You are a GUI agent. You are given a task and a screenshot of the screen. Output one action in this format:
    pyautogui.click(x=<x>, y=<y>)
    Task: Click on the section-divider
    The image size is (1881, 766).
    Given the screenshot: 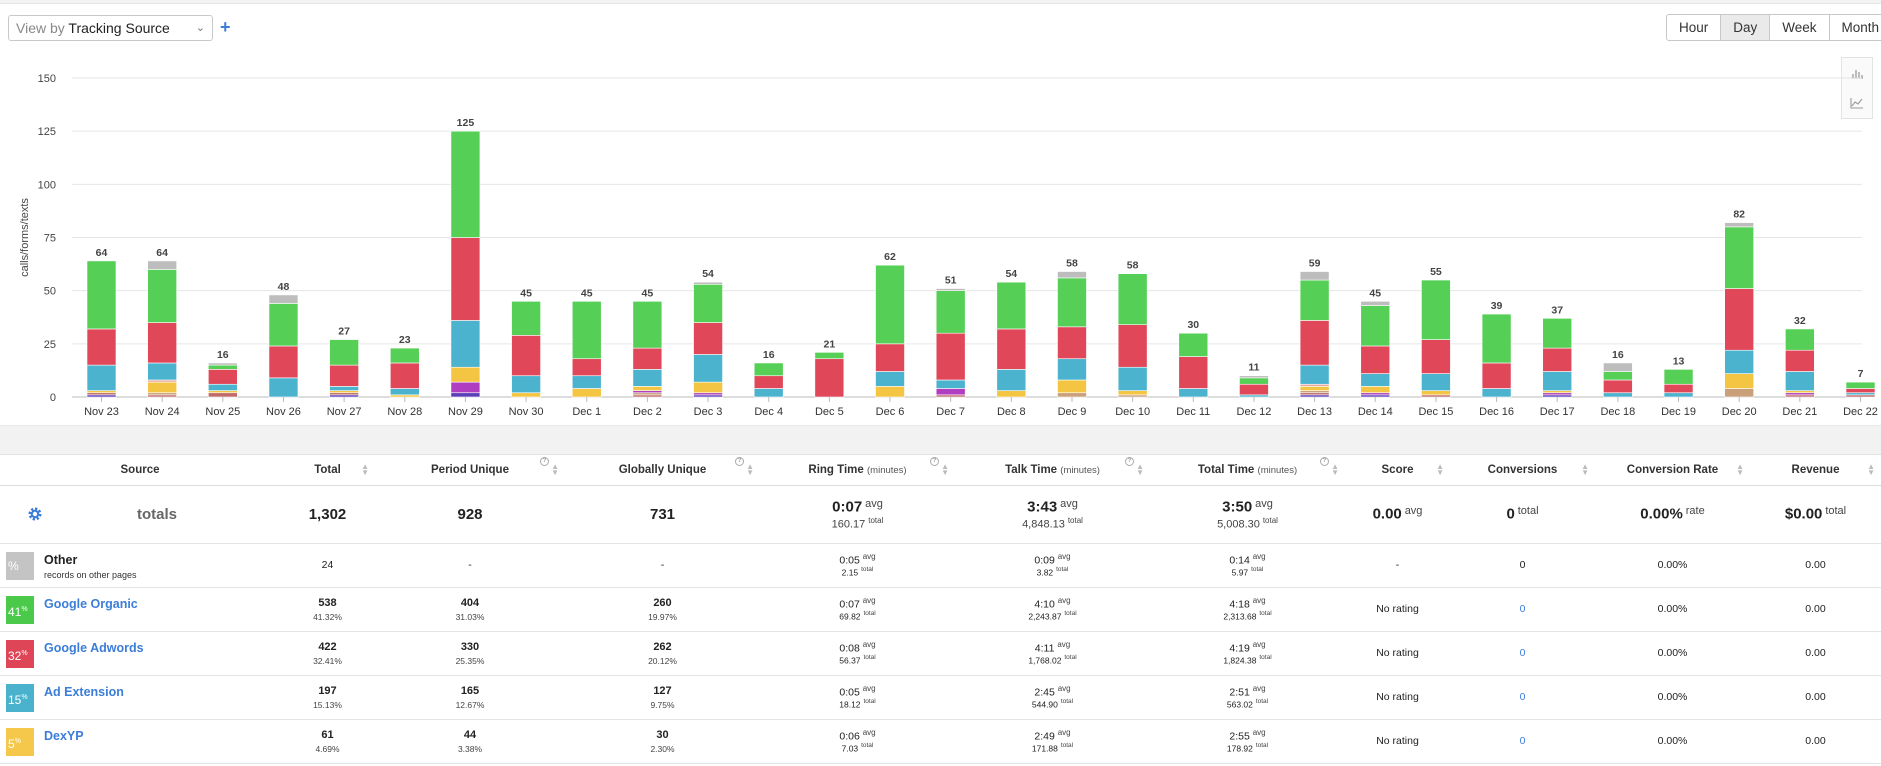 What is the action you would take?
    pyautogui.click(x=940, y=440)
    